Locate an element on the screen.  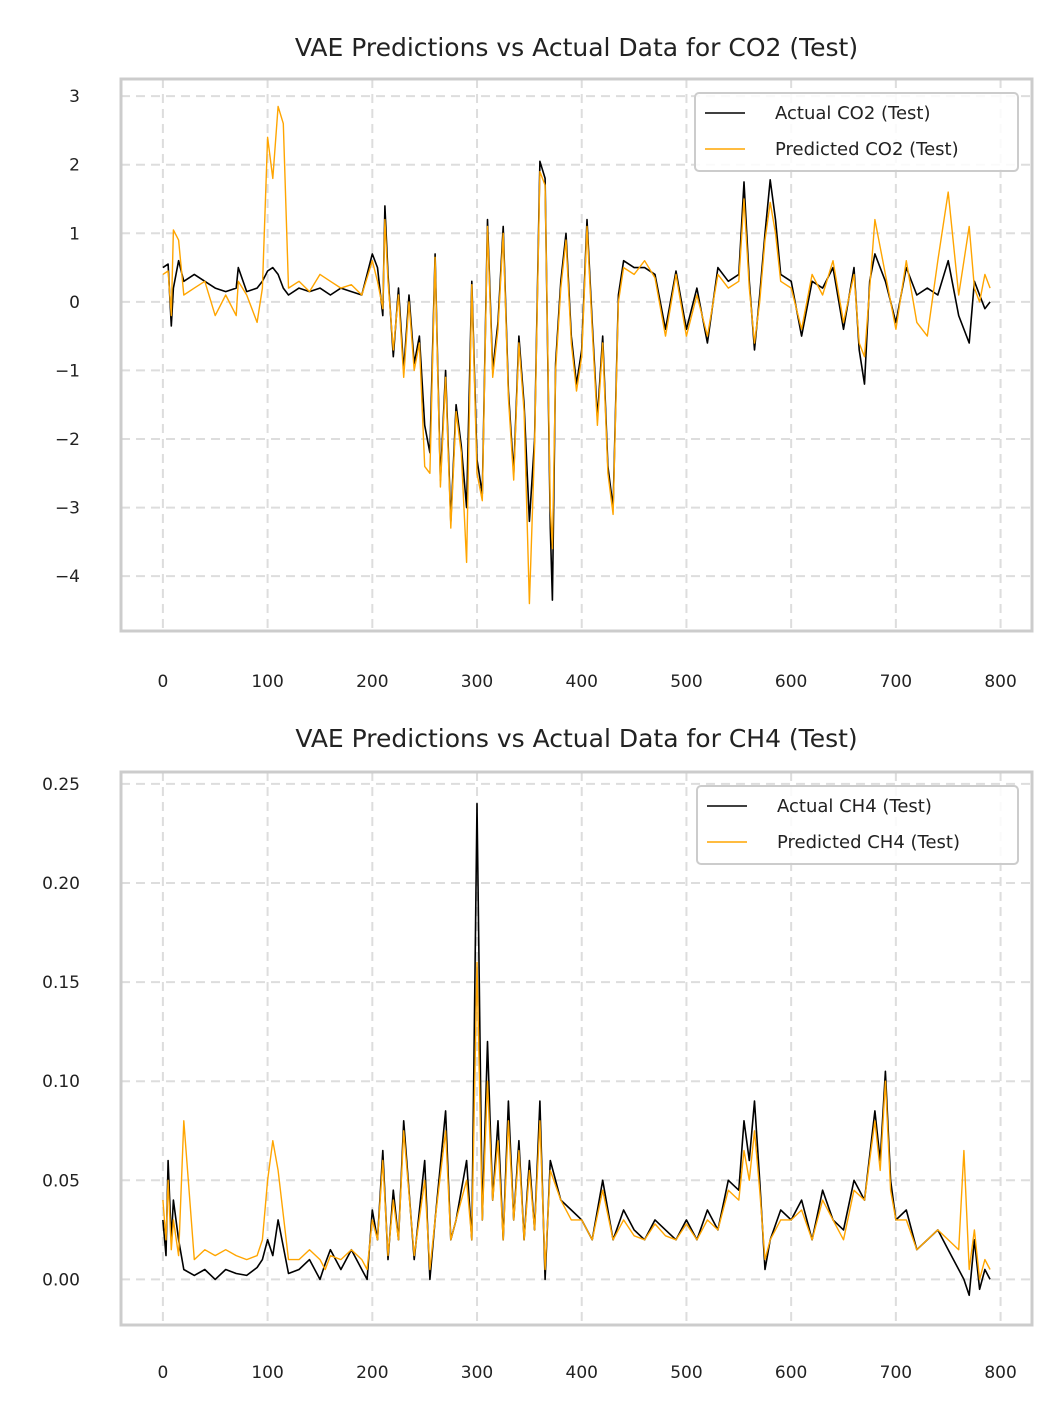
co2-y-tick-label: −2 is located at coordinates (67, 440).